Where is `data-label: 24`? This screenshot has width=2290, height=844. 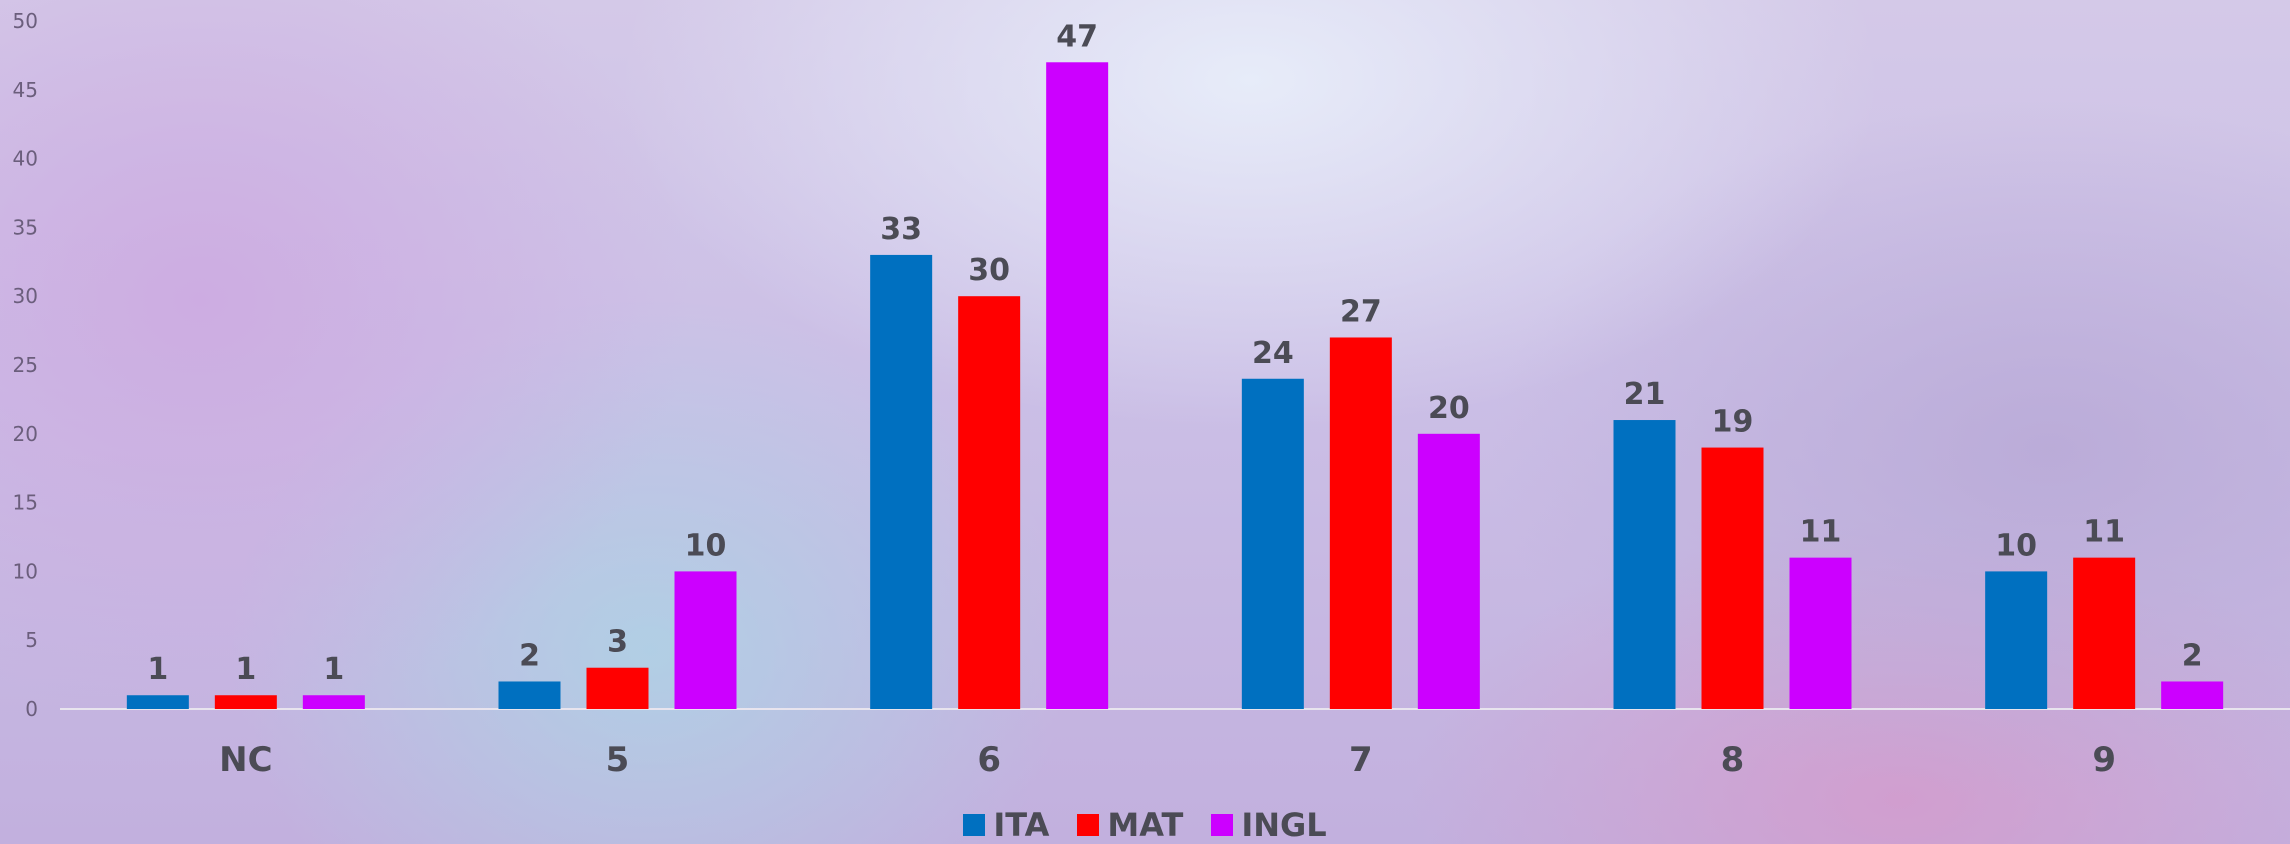
data-label: 24 is located at coordinates (1273, 353).